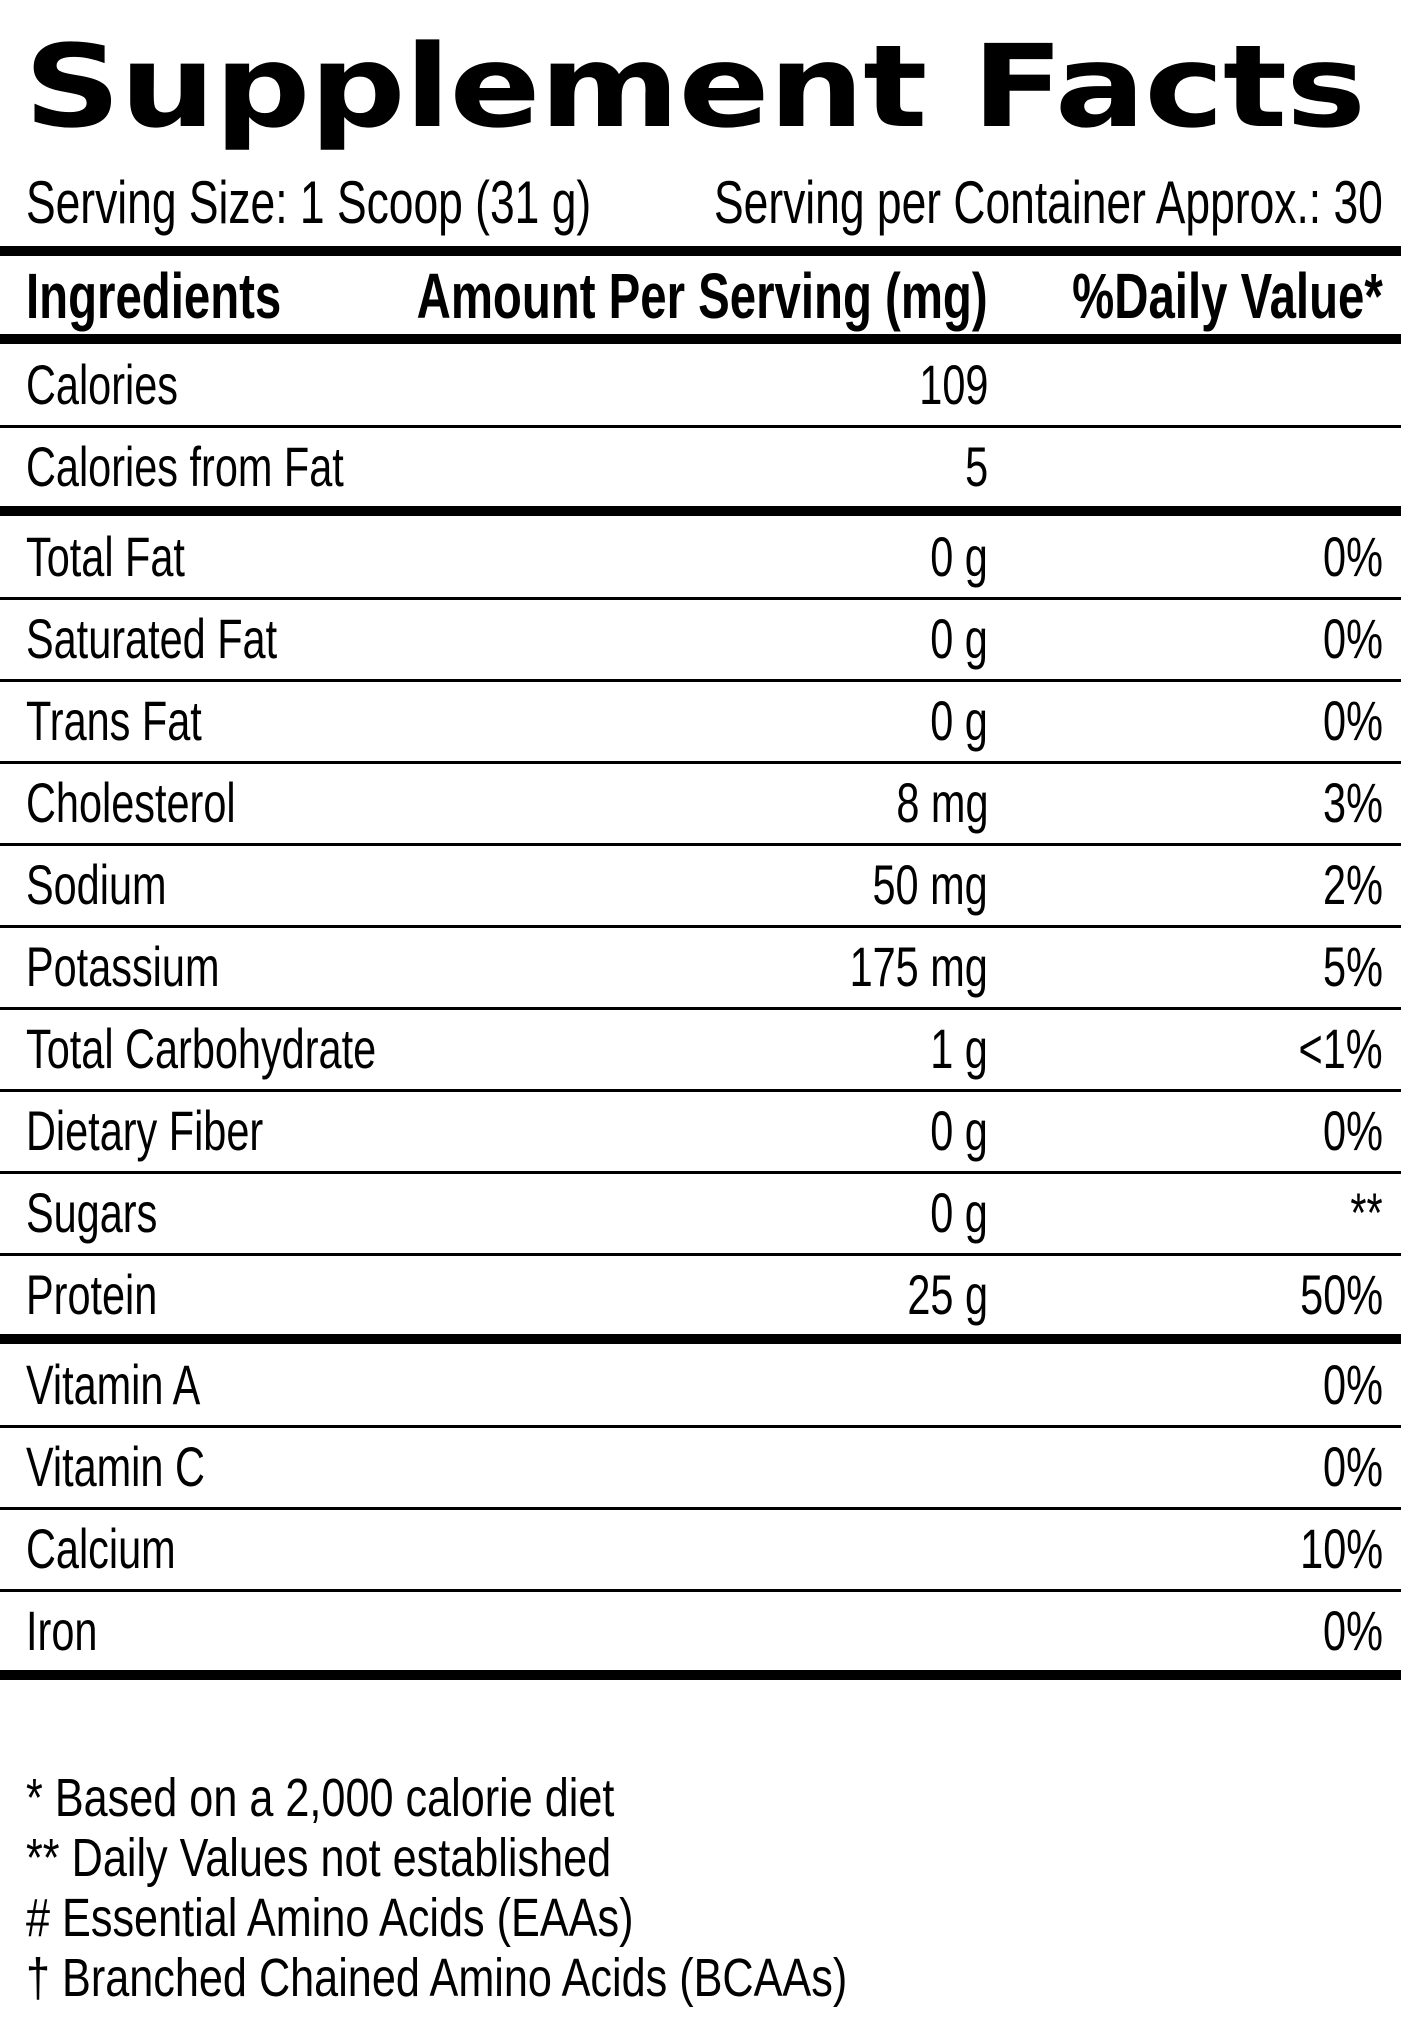 The height and width of the screenshot is (2017, 1401). What do you see at coordinates (1048, 202) in the screenshot?
I see `servings-per-container: Serving per Container Approx.: 30` at bounding box center [1048, 202].